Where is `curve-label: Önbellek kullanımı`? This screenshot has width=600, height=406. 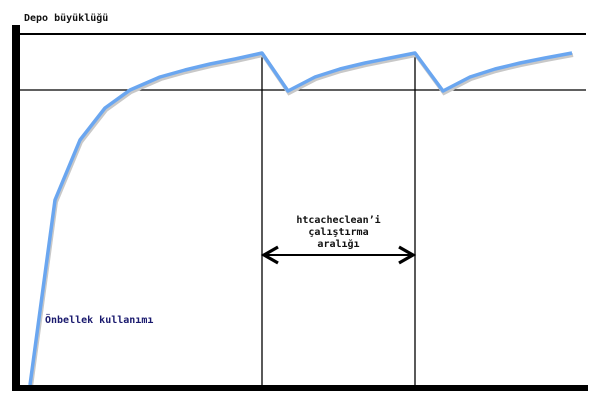
curve-label: Önbellek kullanımı is located at coordinates (99, 320).